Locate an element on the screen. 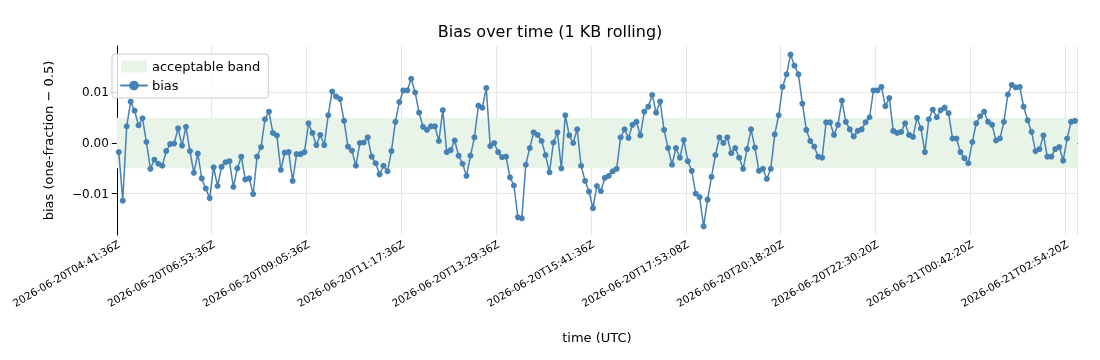  y-tick-label: 0.00 is located at coordinates (95, 143).